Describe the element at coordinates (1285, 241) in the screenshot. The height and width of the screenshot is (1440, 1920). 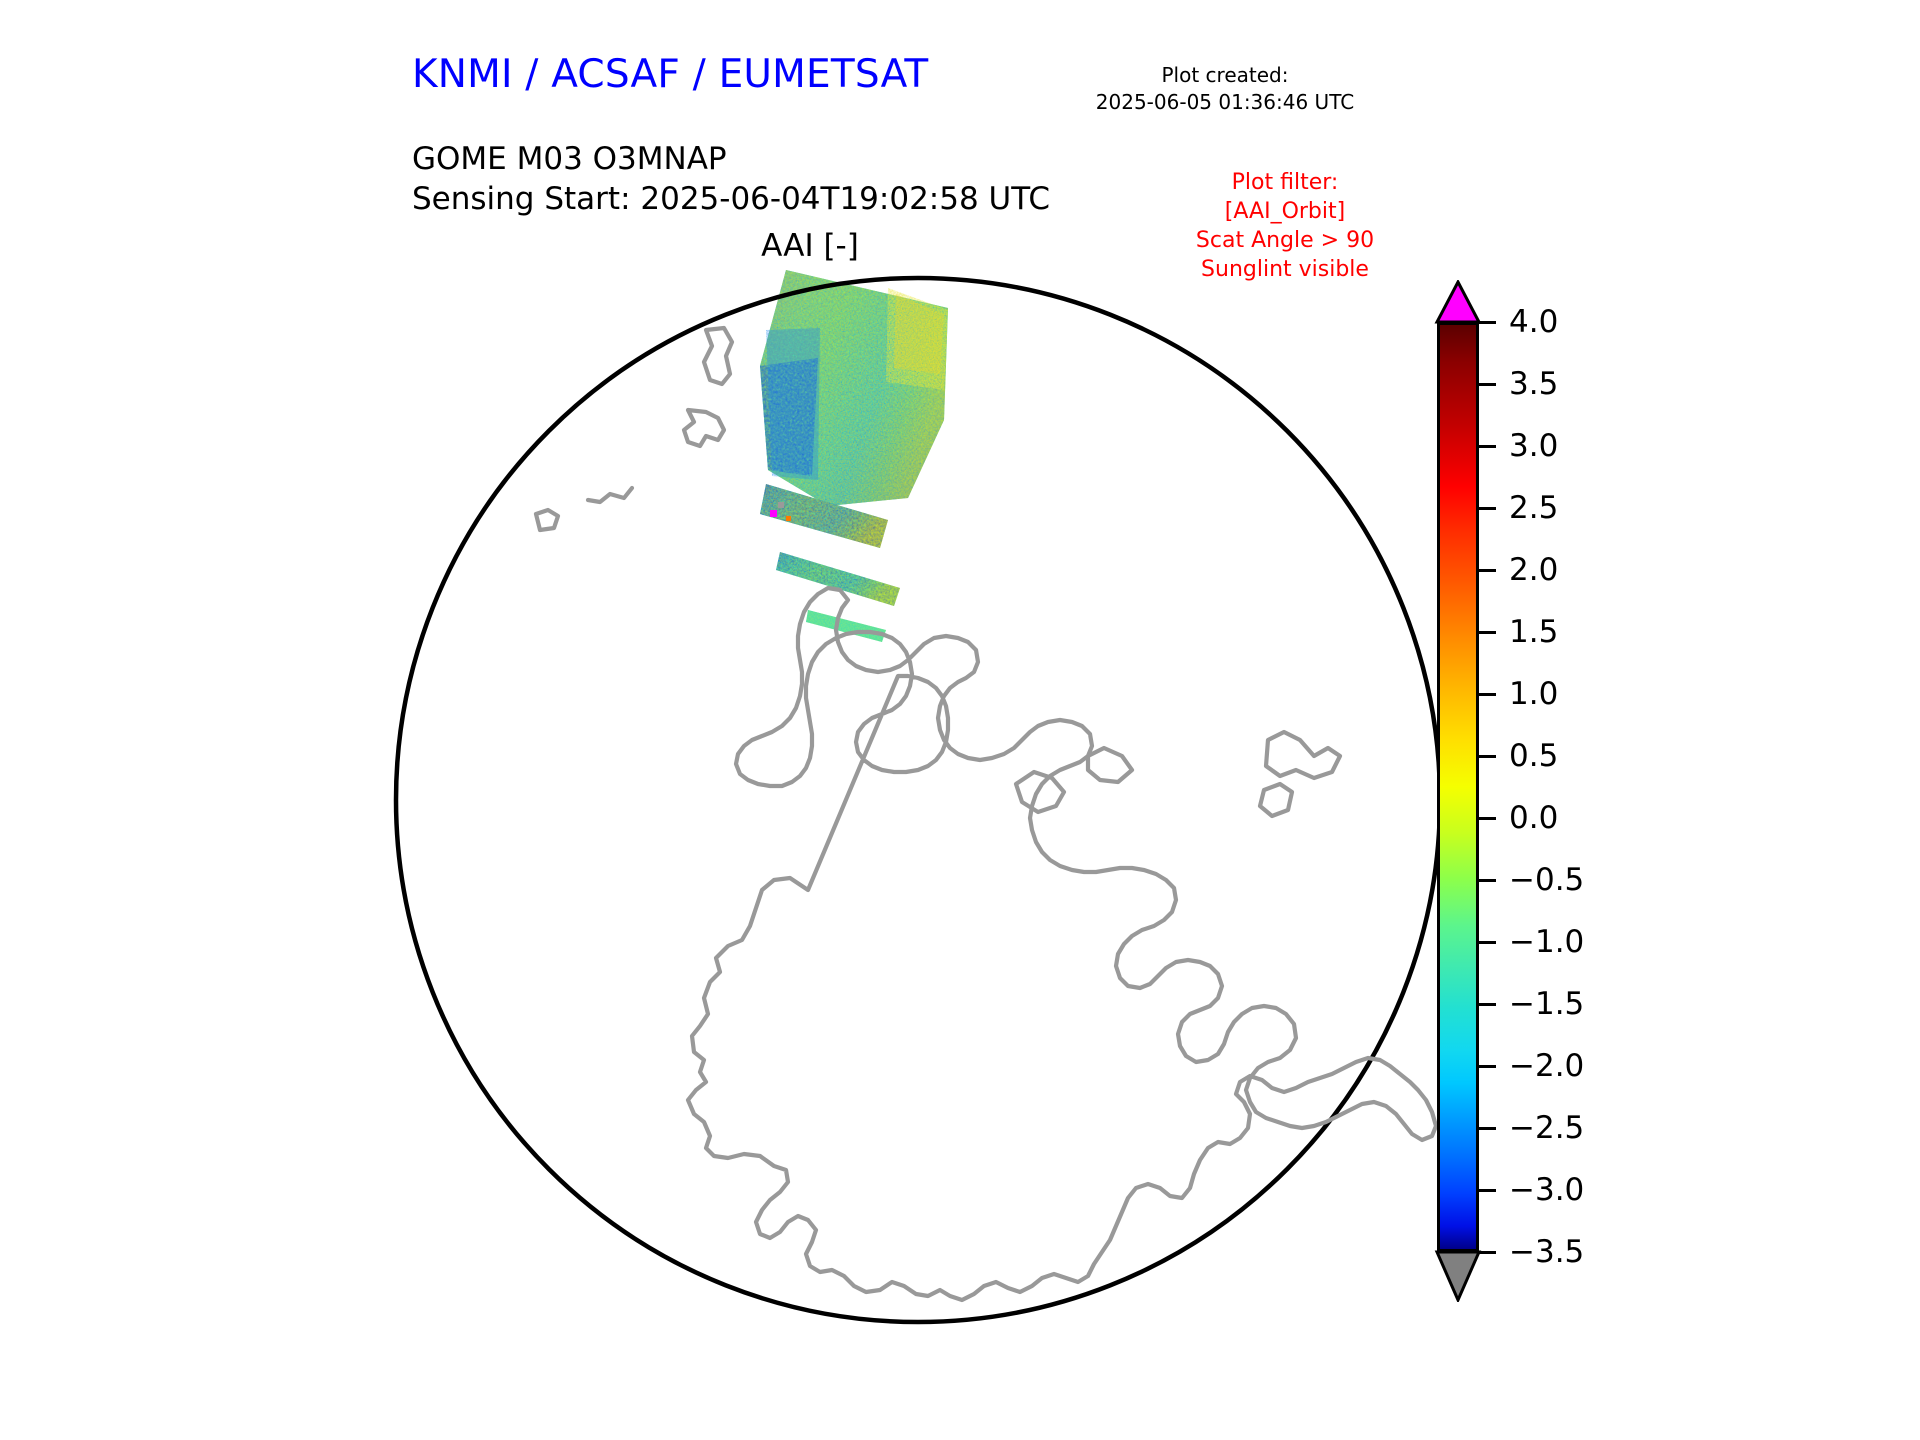
I see `plot-filter-line-1: Scat Angle > 90` at that location.